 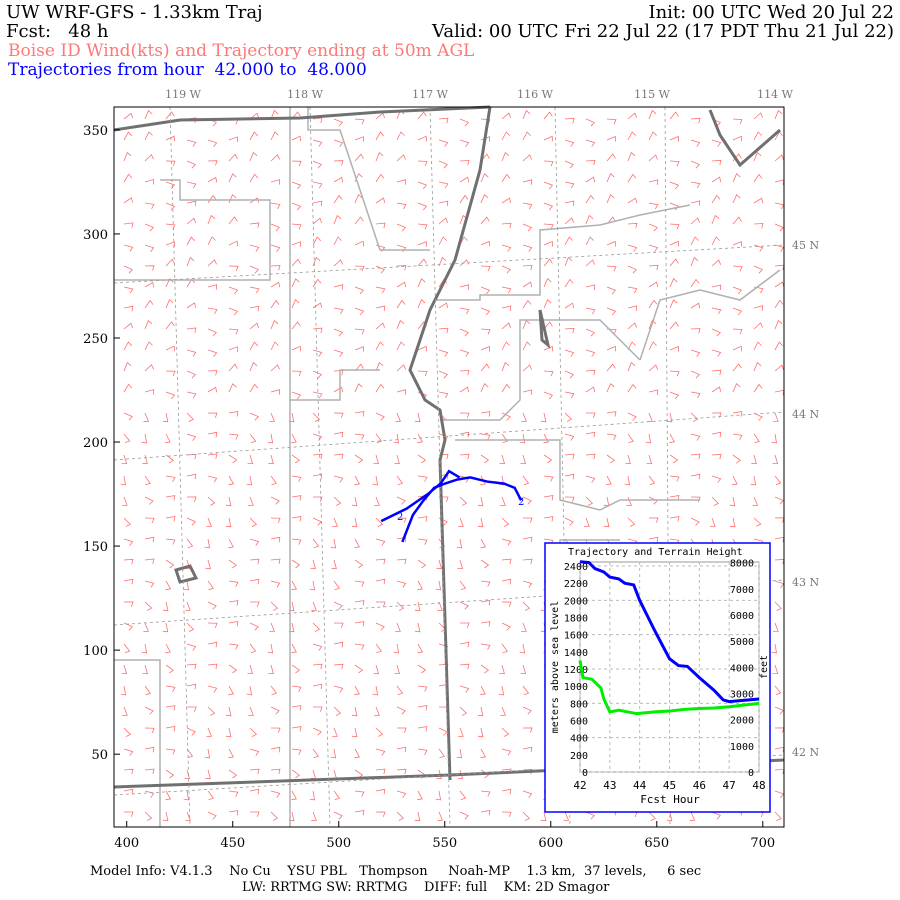 What do you see at coordinates (805, 582) in the screenshot?
I see `latitude-label: 43 N` at bounding box center [805, 582].